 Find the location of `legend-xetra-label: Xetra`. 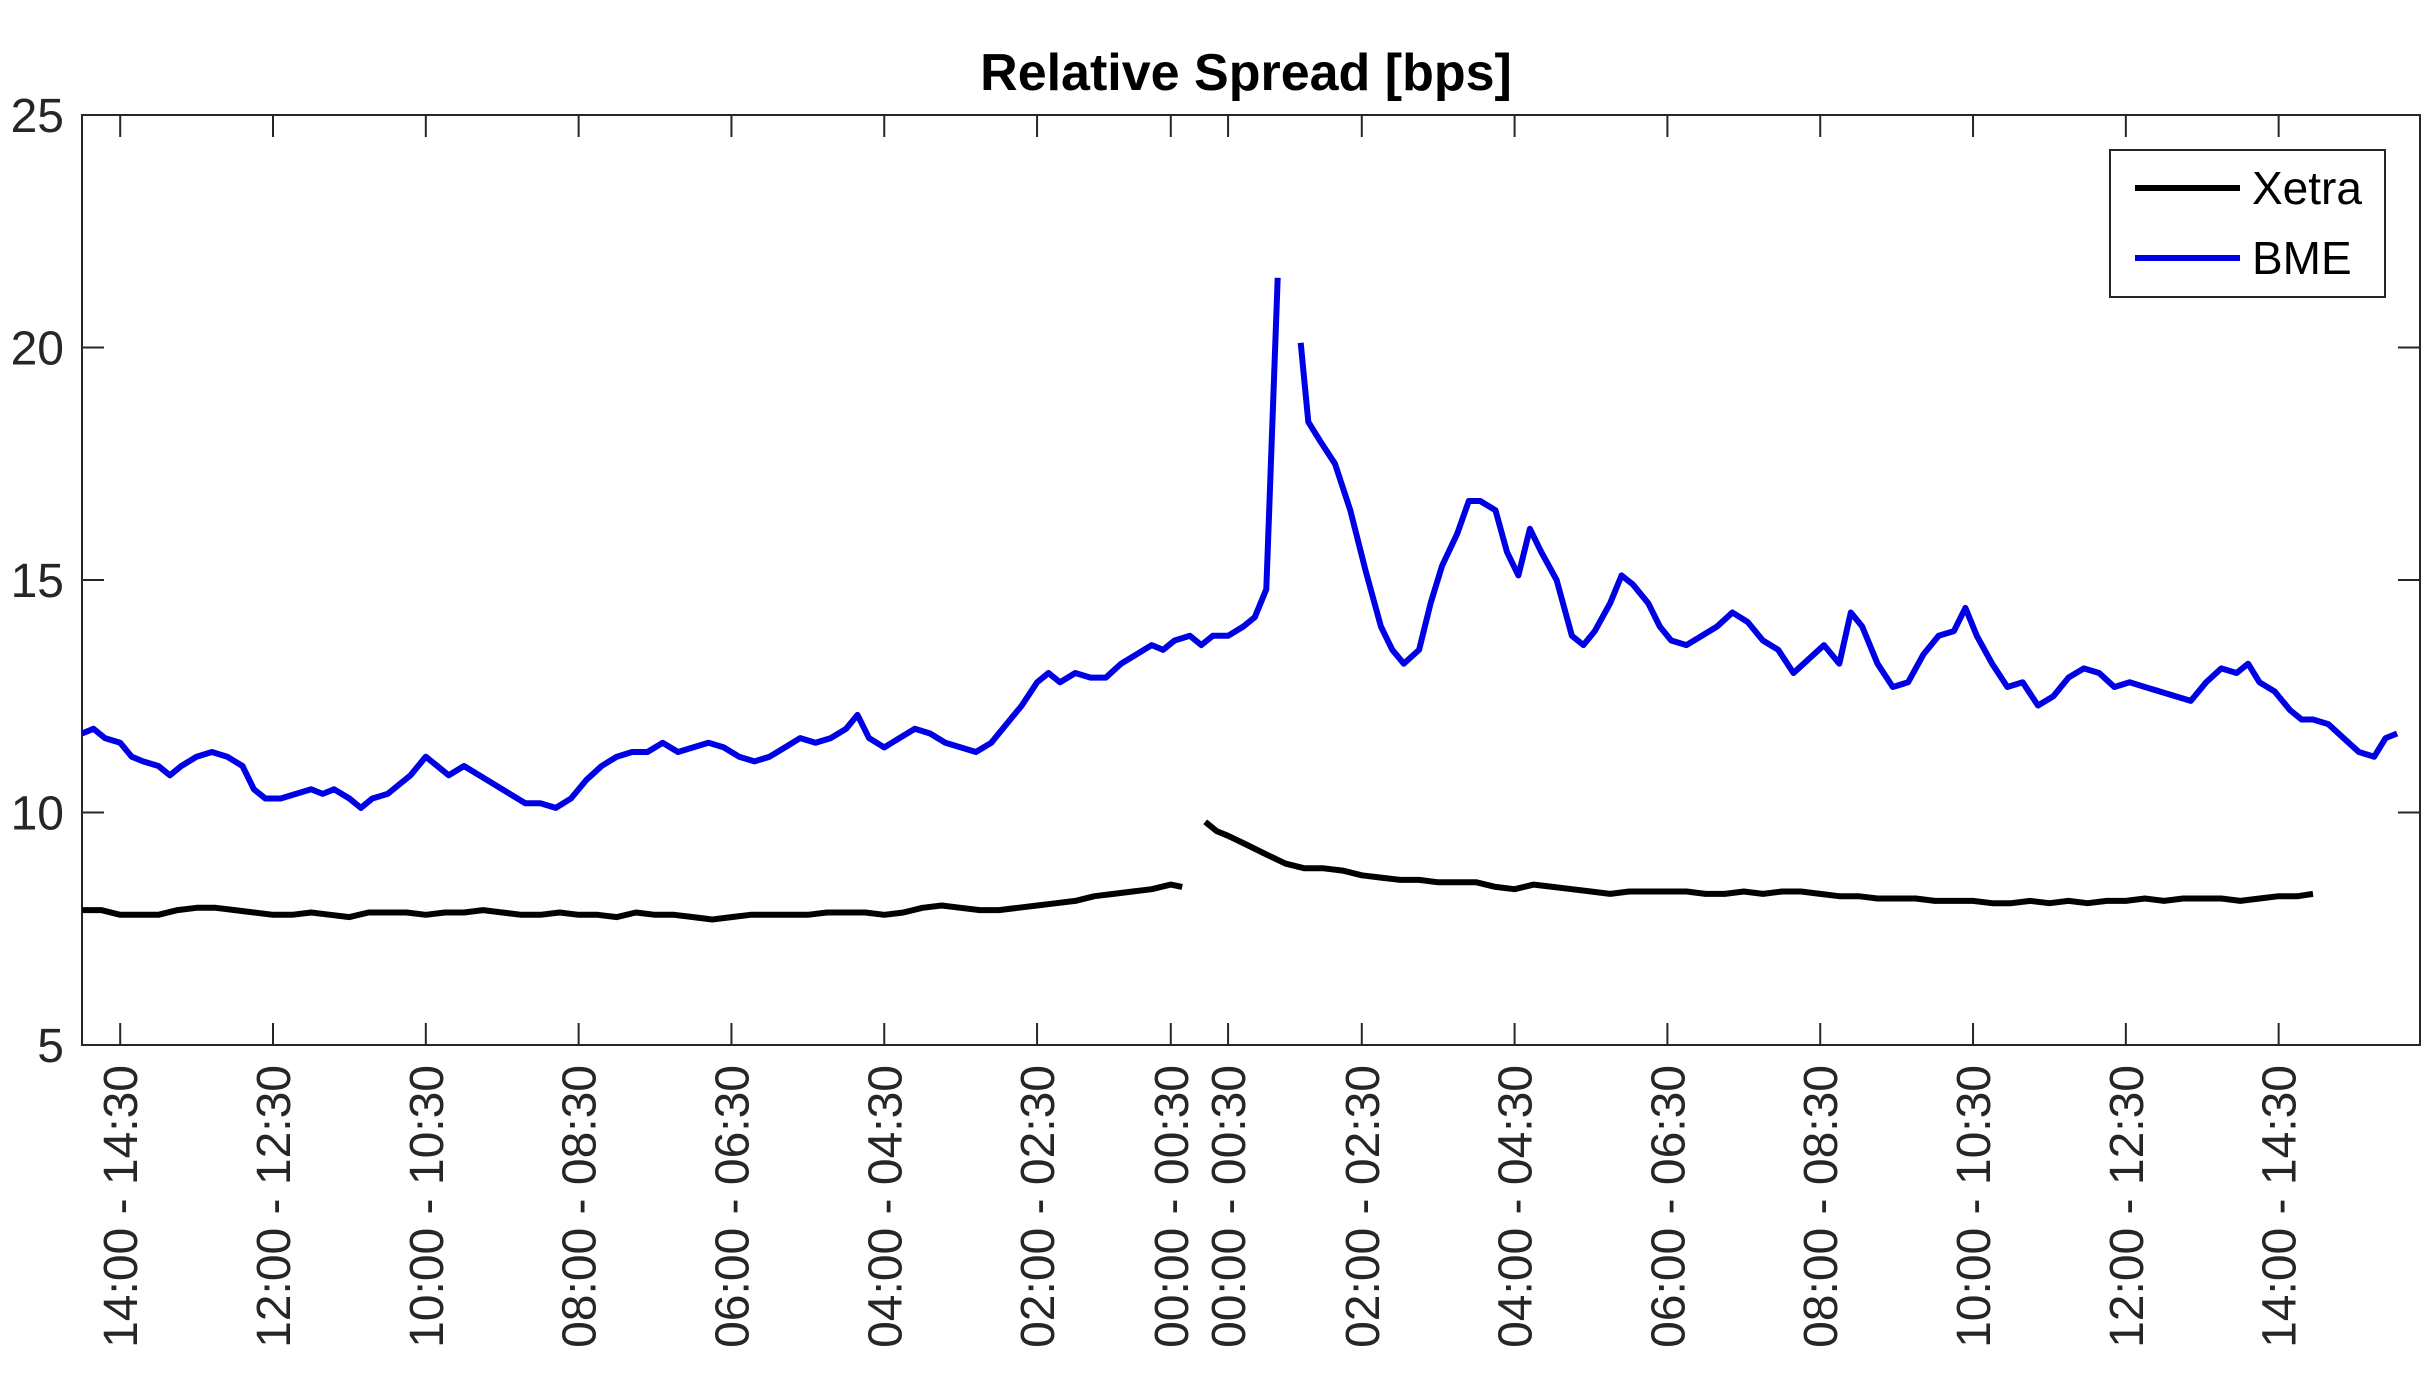

legend-xetra-label: Xetra is located at coordinates (2307, 188).